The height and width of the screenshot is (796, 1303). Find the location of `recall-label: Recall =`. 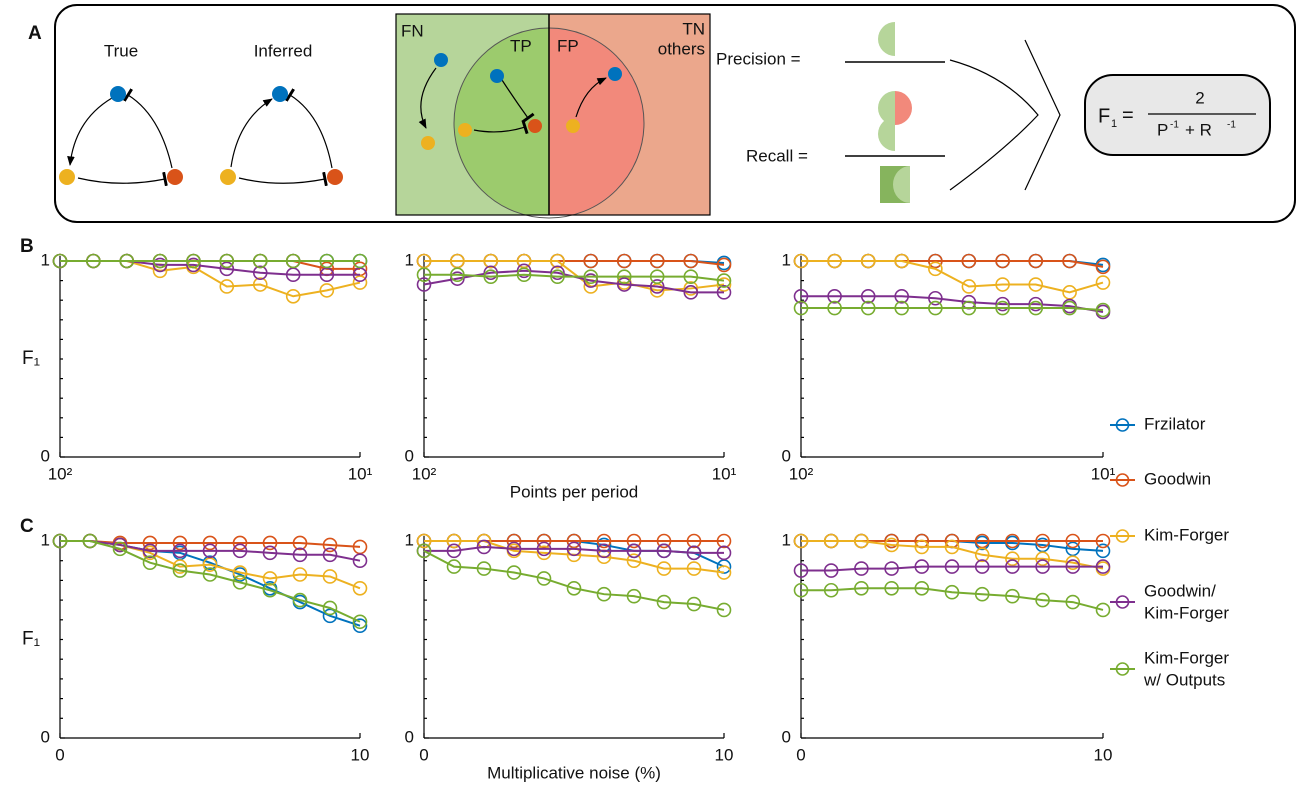

recall-label: Recall = is located at coordinates (777, 155).